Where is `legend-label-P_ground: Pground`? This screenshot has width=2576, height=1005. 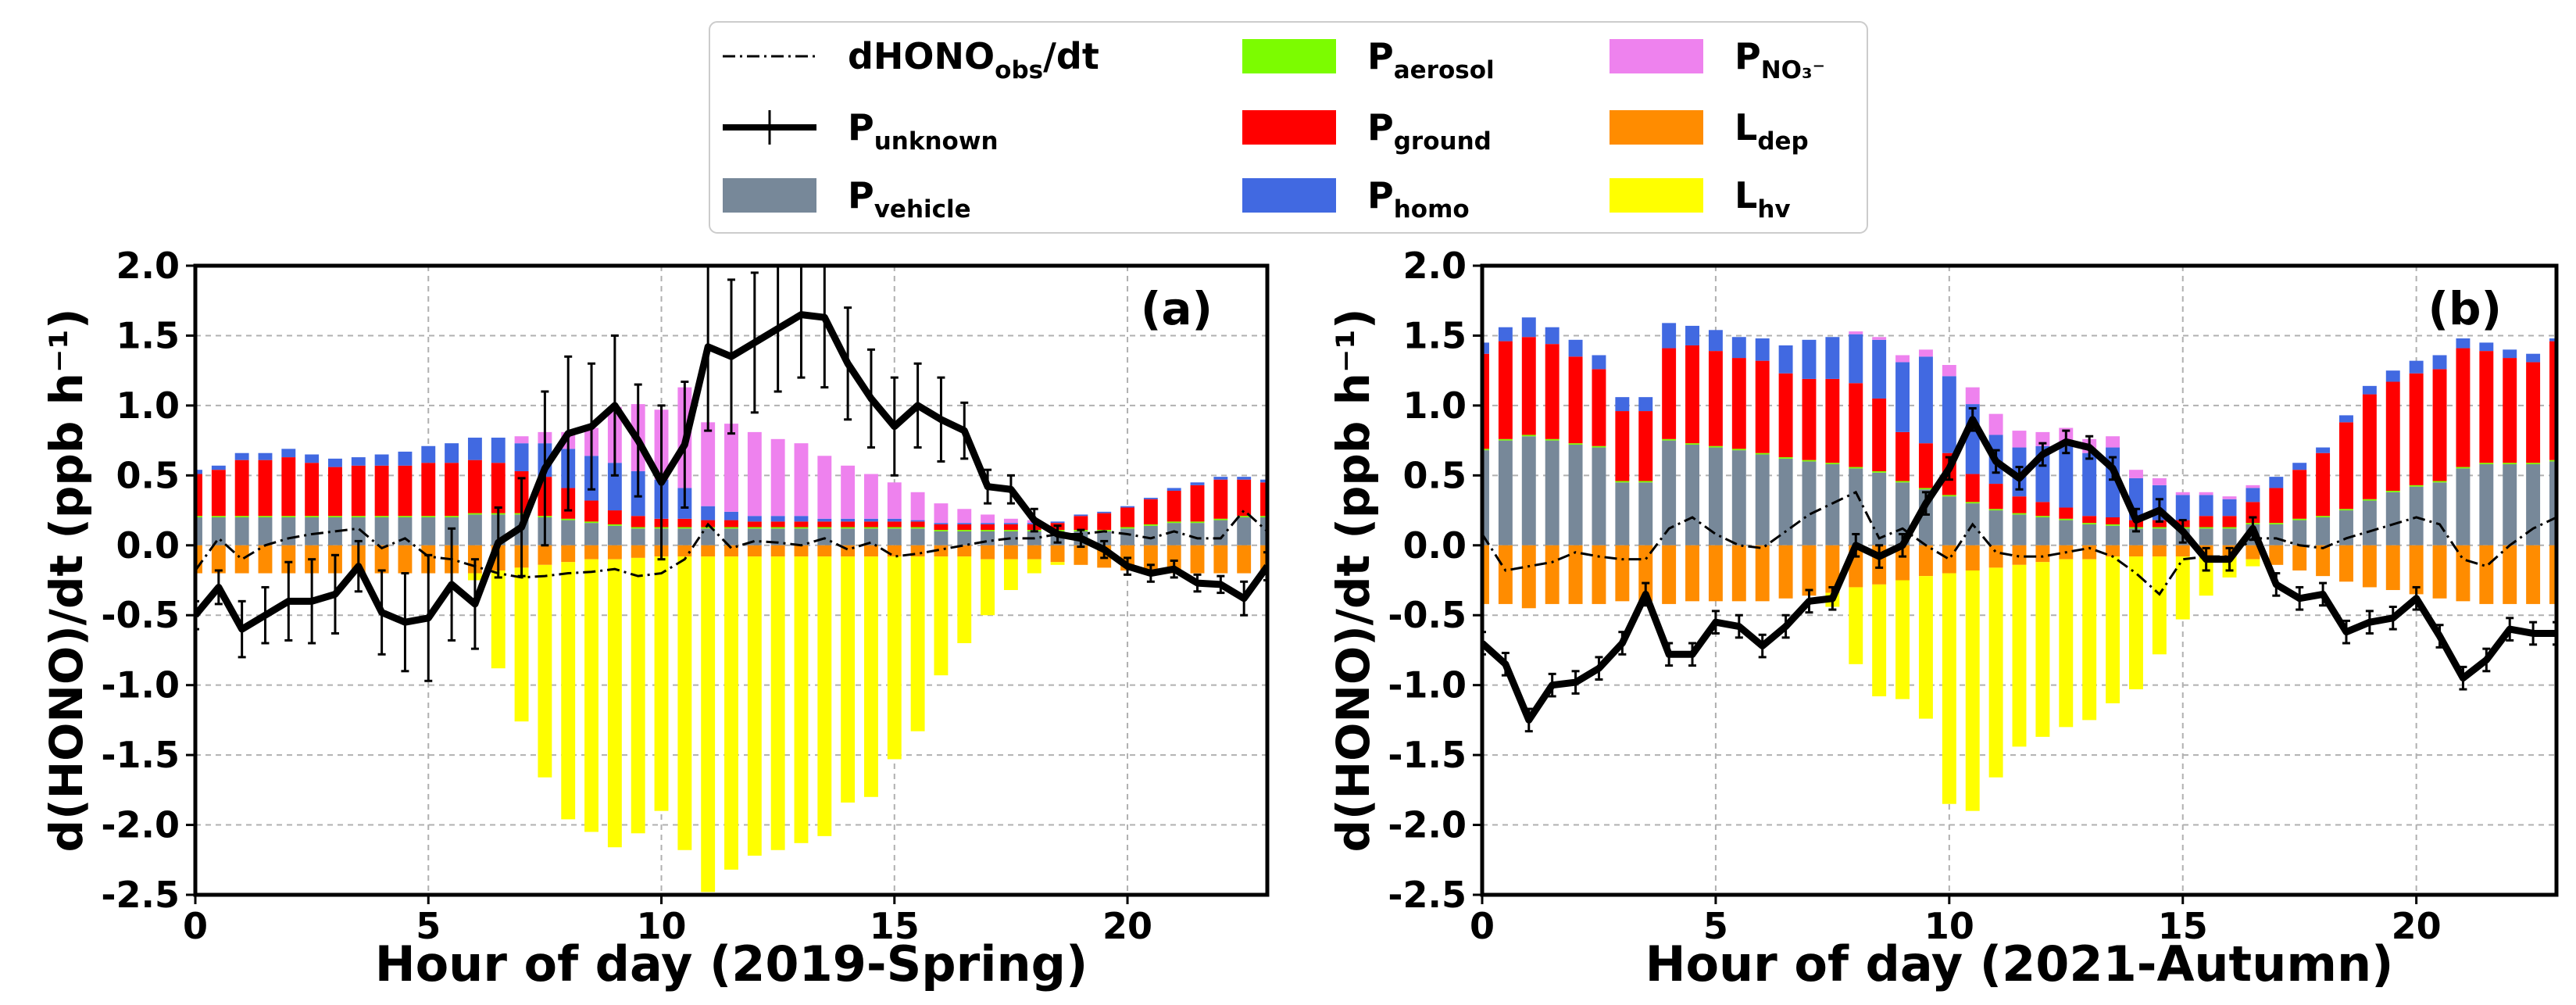
legend-label-P_ground: Pground is located at coordinates (1430, 131).